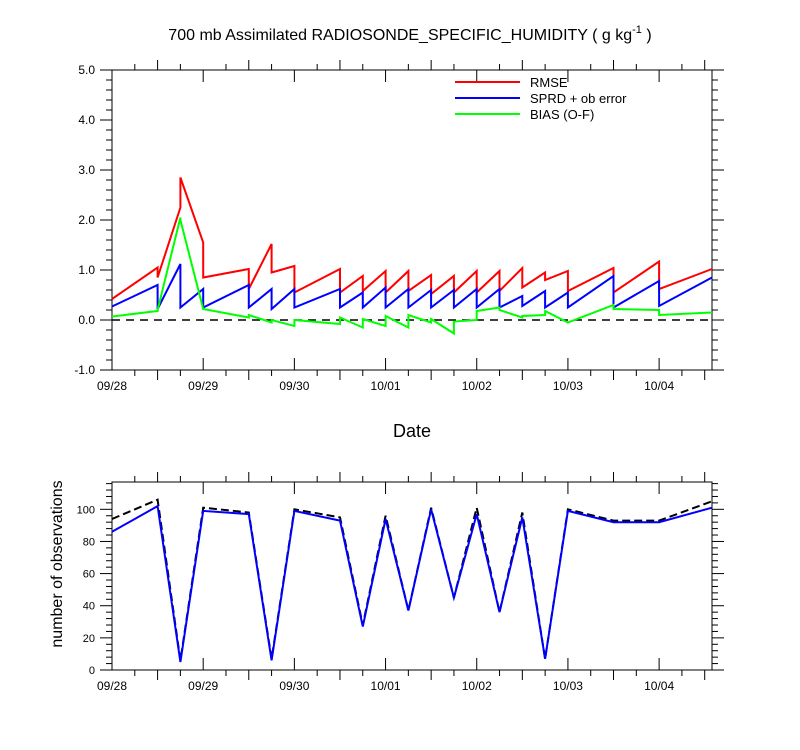  Describe the element at coordinates (89, 575) in the screenshot. I see `y-tick-label: 60` at that location.